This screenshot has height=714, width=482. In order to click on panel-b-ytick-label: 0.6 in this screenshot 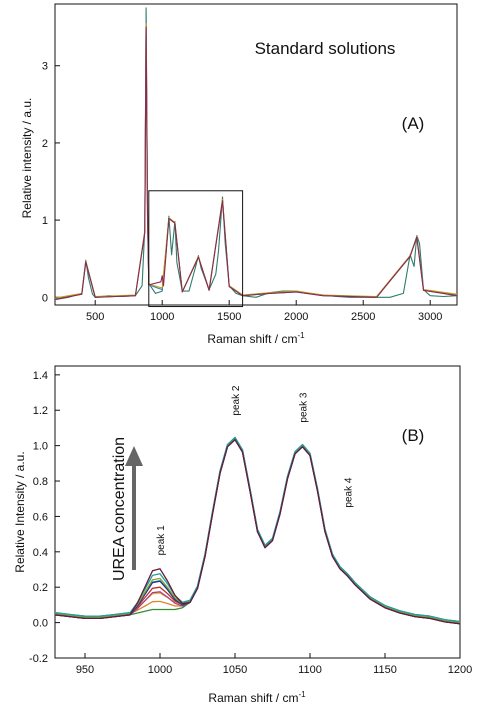, I will do `click(40, 517)`.